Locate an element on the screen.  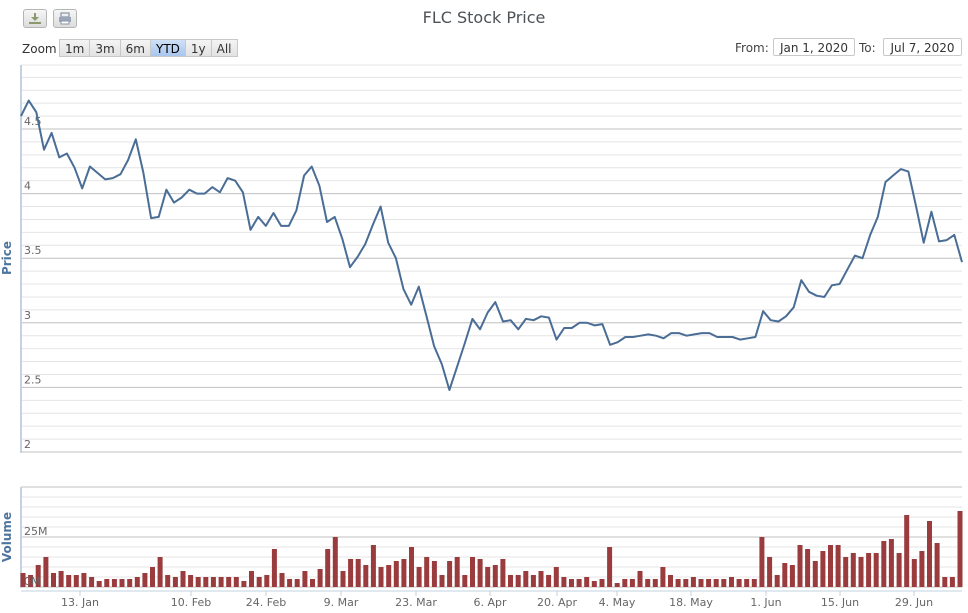
range-button-6m: 6m is located at coordinates (135, 48).